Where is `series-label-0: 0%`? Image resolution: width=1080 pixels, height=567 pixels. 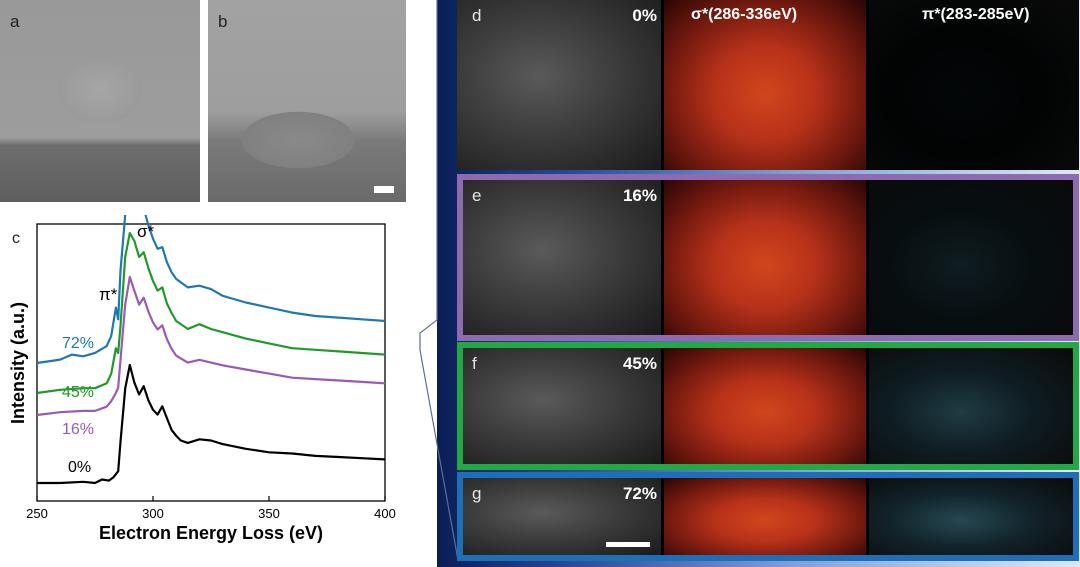
series-label-0: 0% is located at coordinates (79, 467).